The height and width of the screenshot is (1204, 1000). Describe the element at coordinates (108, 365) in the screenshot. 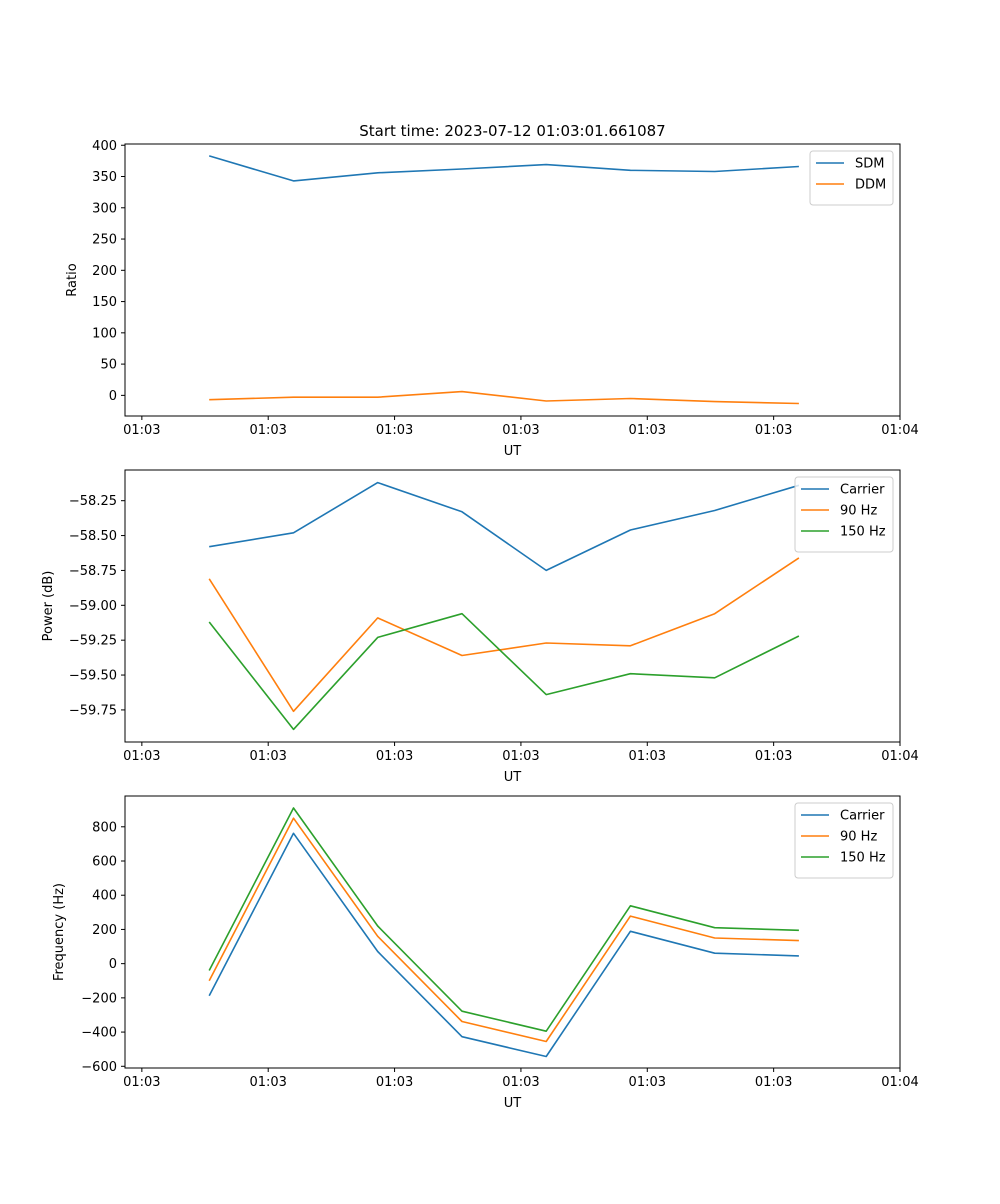

I see `y-tick-label: 50` at that location.